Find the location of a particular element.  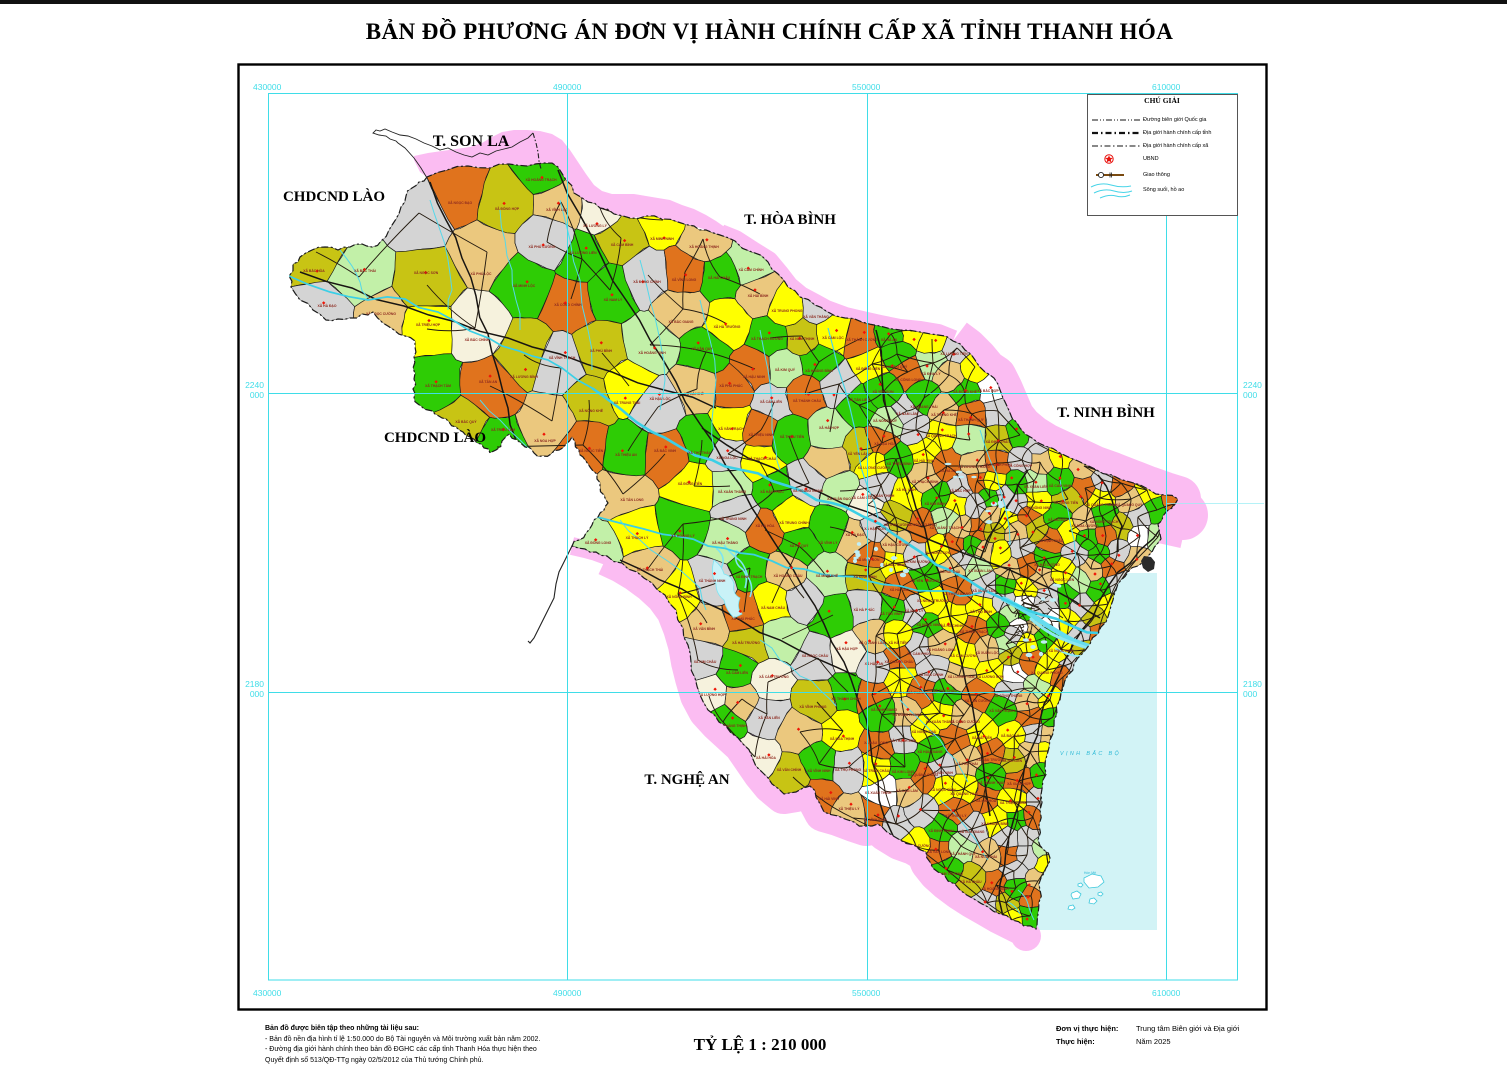

svg-text: XÃ YÊN SƠN is located at coordinates (883, 391).